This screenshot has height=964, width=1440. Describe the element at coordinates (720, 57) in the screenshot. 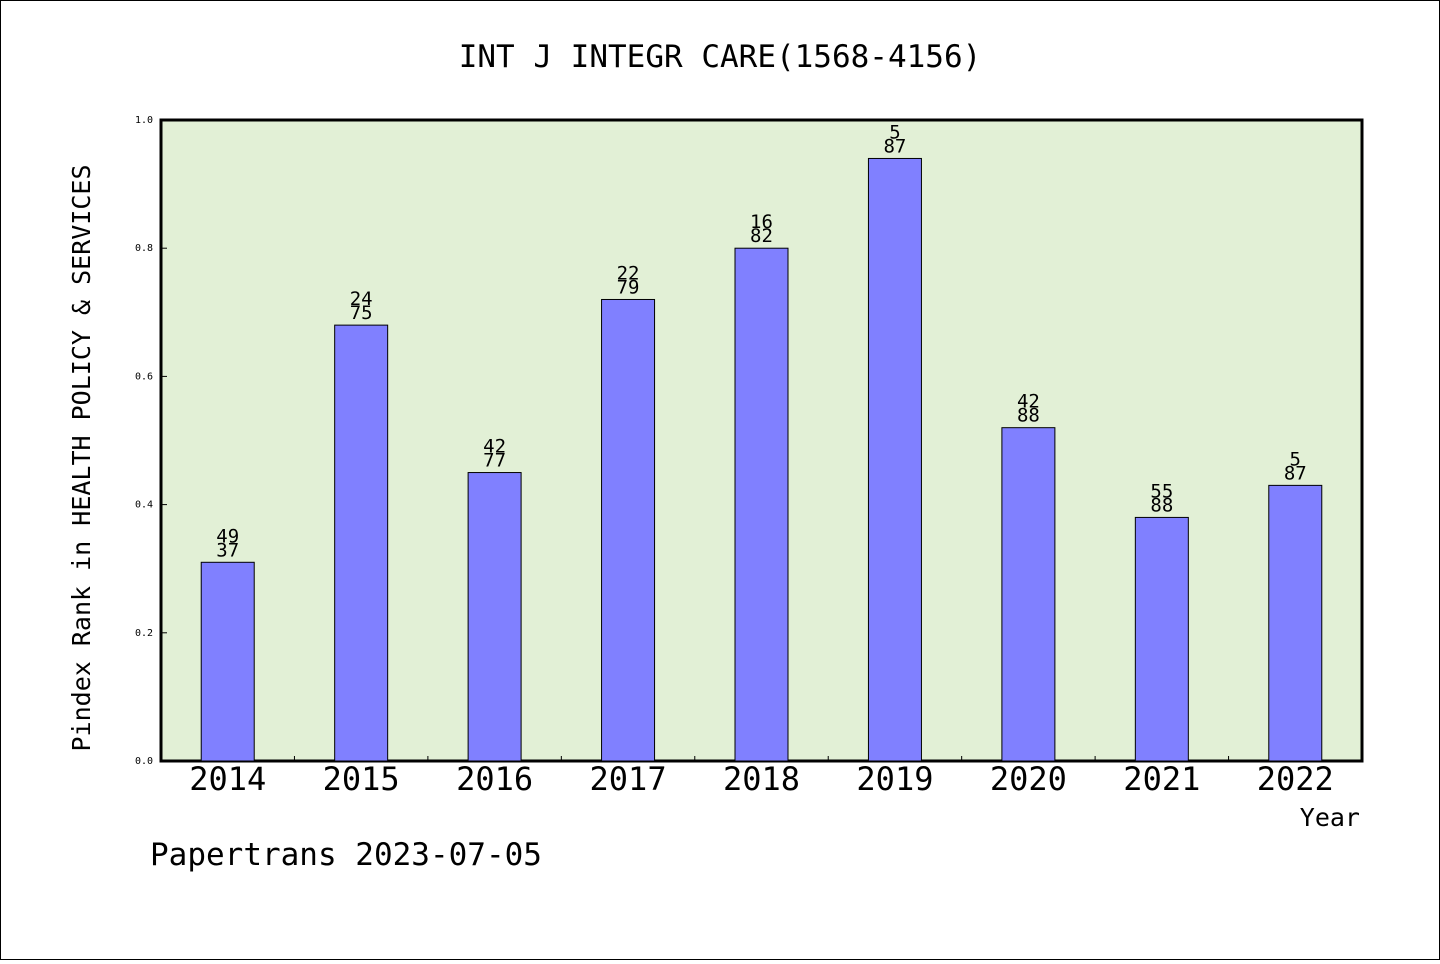

I see `chart-title: INT J INTEGR CARE(1568-4156)` at that location.